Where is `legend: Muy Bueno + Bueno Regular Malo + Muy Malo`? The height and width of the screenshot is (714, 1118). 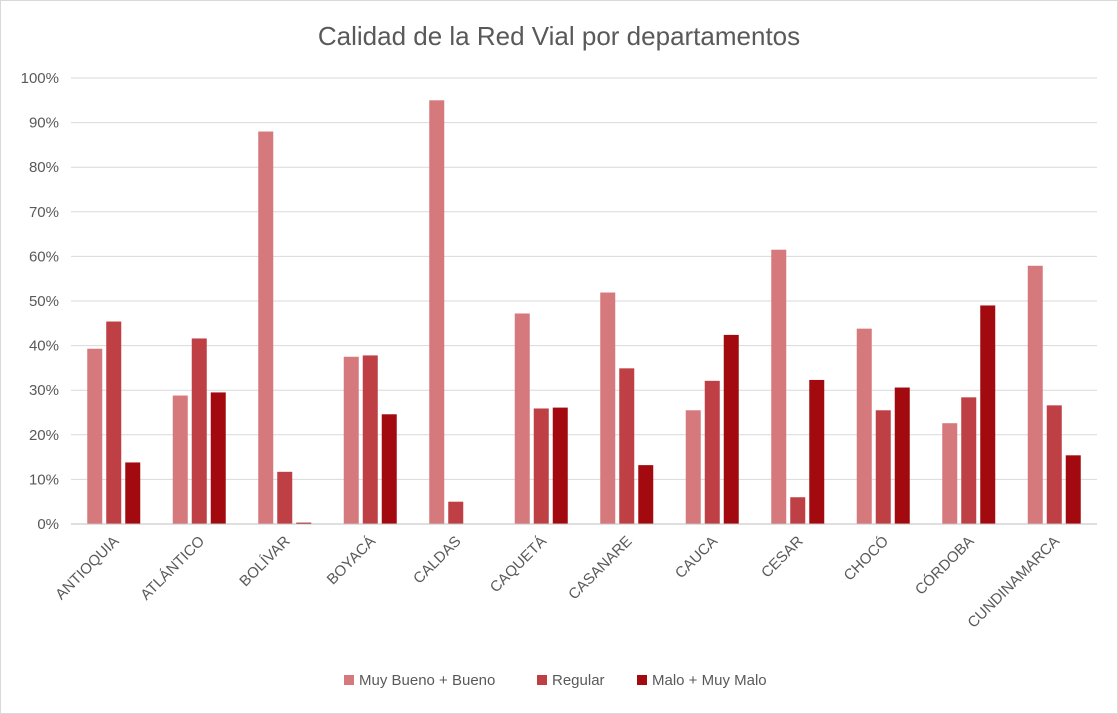 legend: Muy Bueno + Bueno Regular Malo + Muy Malo is located at coordinates (555, 680).